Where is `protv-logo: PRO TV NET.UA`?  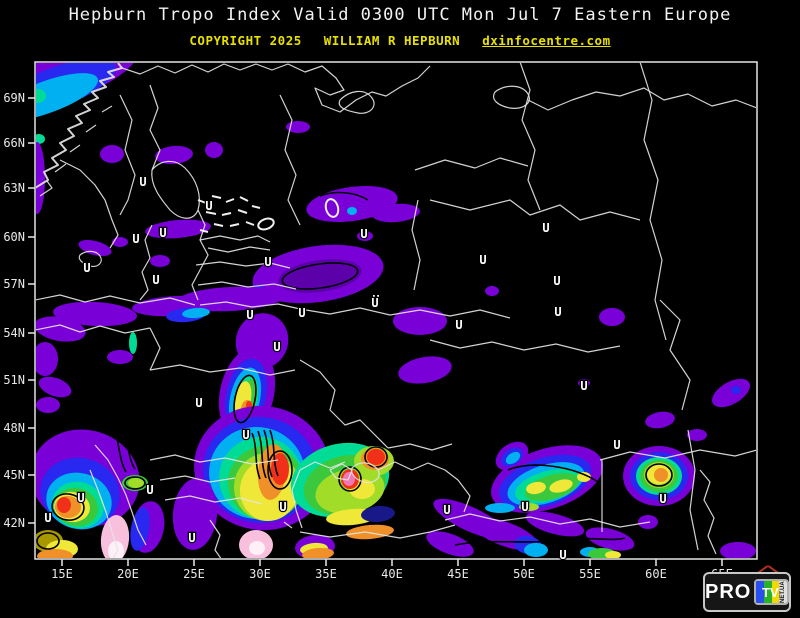 protv-logo: PRO TV NET.UA is located at coordinates (747, 592).